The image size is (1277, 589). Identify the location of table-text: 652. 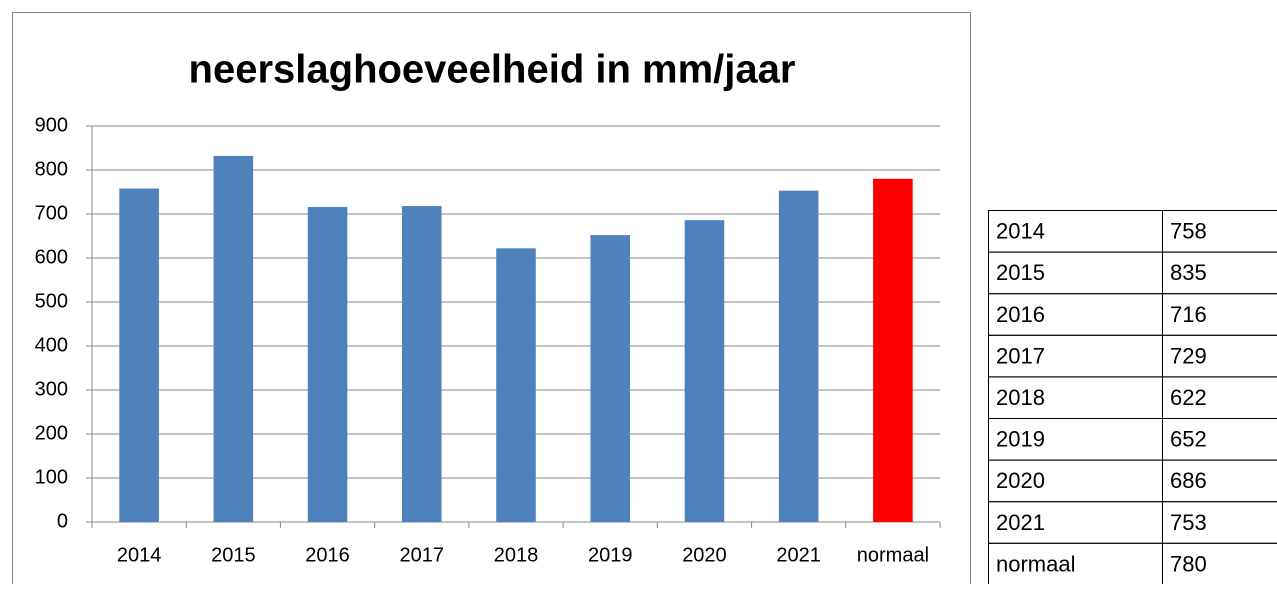
(1188, 439).